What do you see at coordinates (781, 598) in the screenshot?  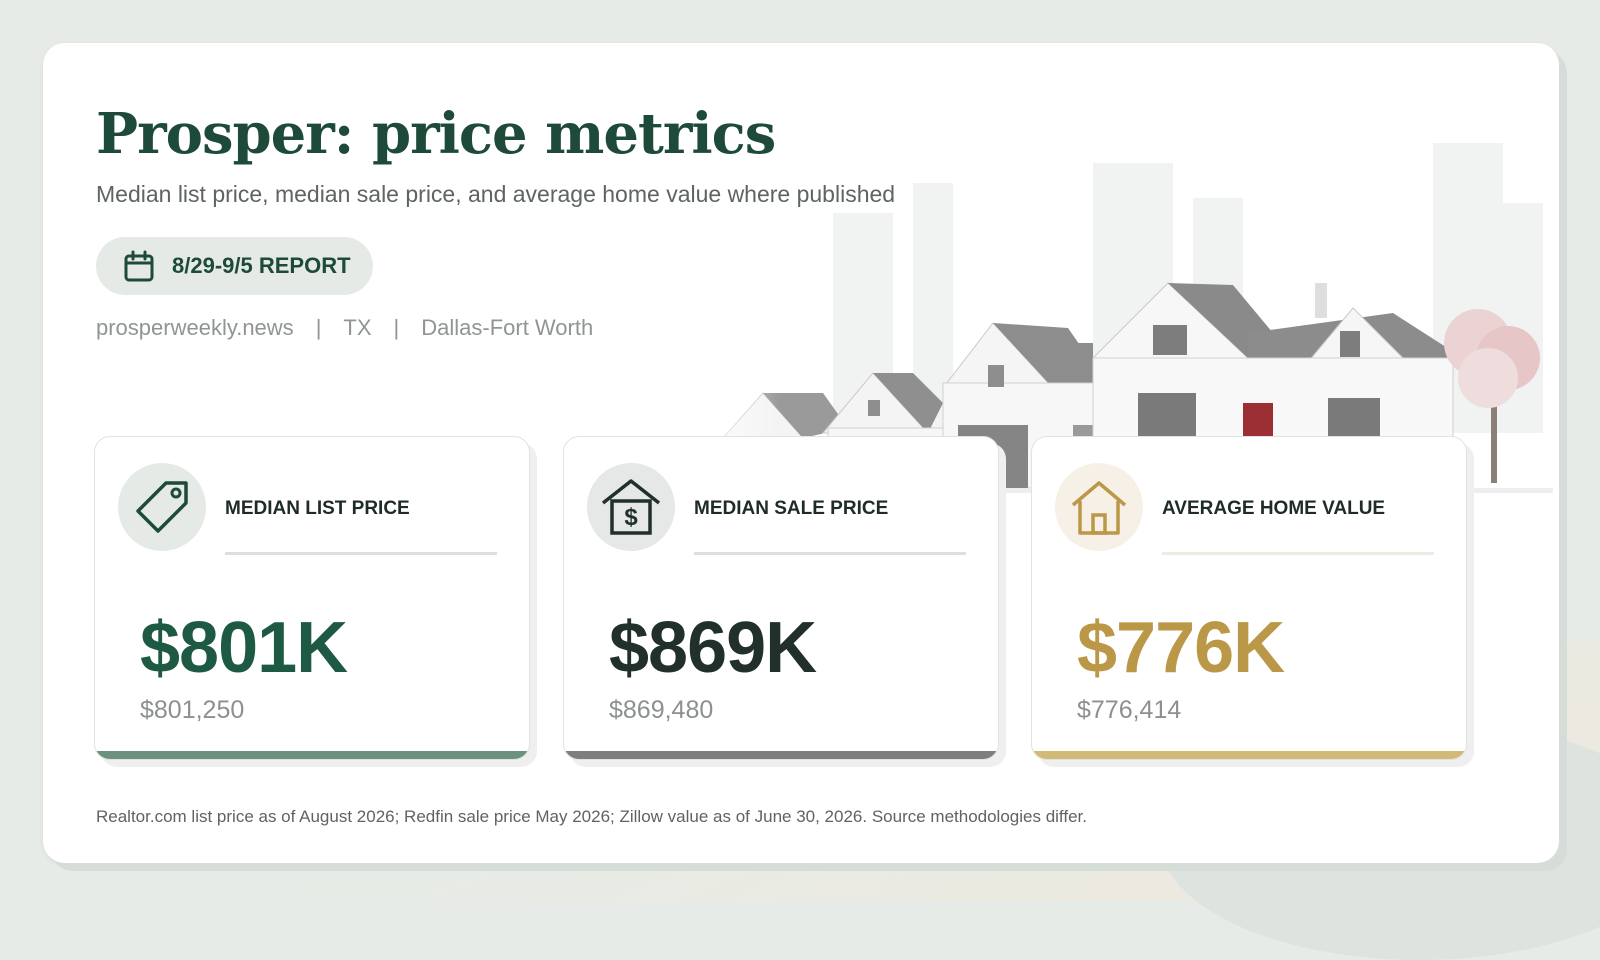 I see `metric-card-median-sale-price: $ MEDIAN SALE PRICE $869K $869,480` at bounding box center [781, 598].